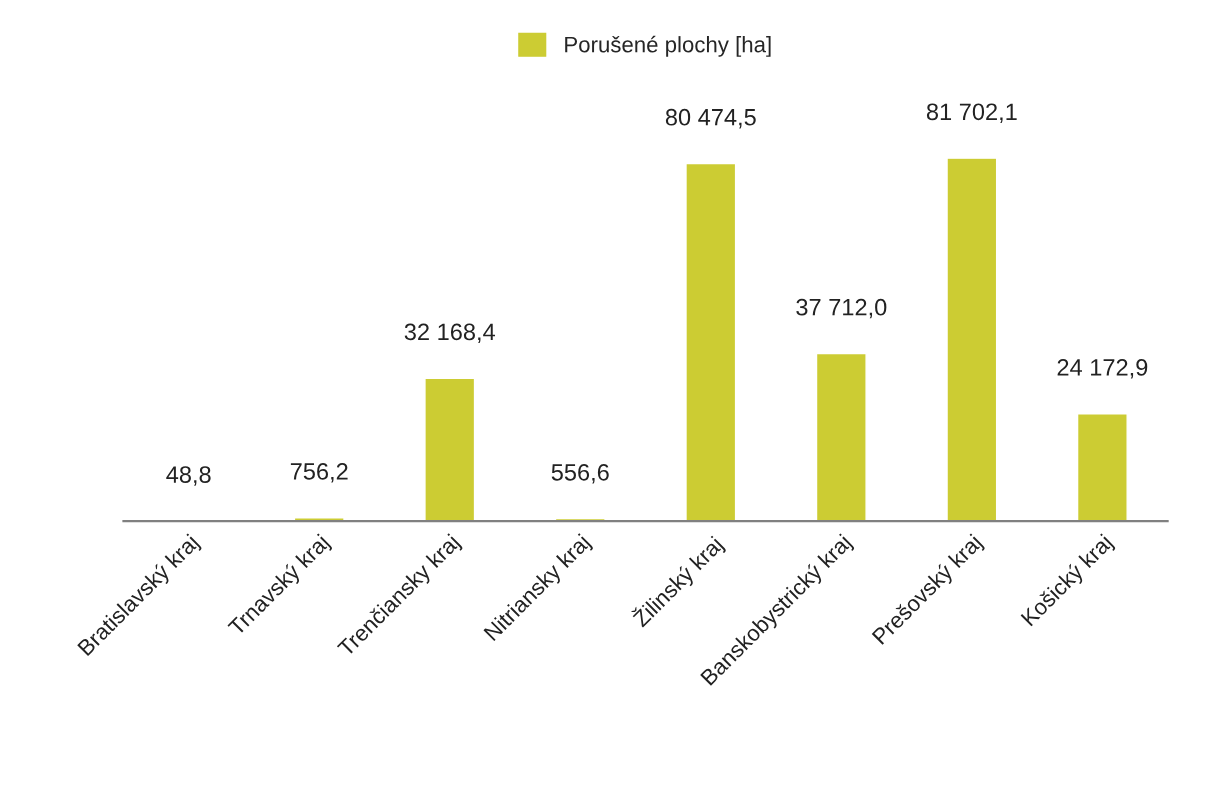 Image resolution: width=1210 pixels, height=792 pixels. I want to click on data-label: 32 168,4, so click(450, 333).